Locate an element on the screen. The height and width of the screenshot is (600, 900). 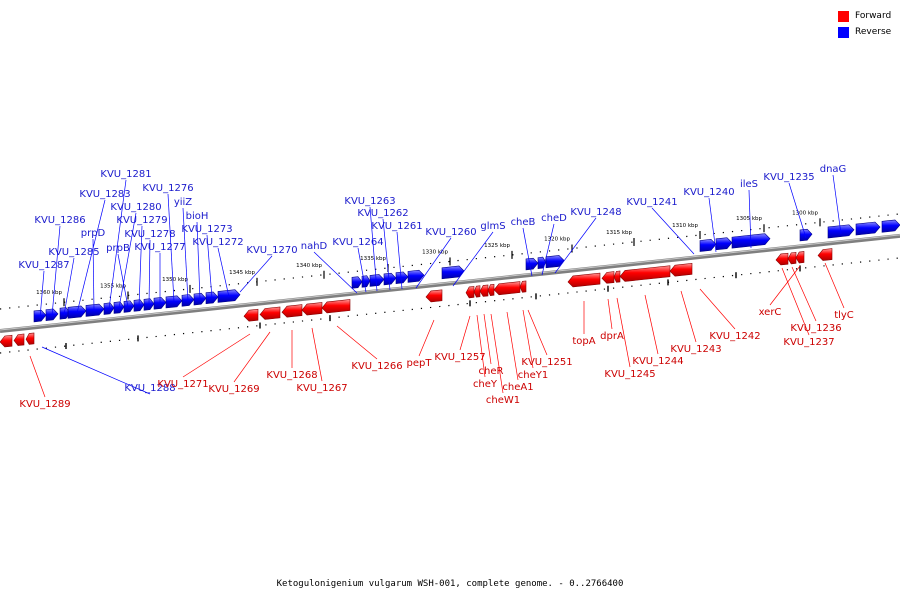
gene-kvu-1286: KVU_1286 is located at coordinates (60, 268).